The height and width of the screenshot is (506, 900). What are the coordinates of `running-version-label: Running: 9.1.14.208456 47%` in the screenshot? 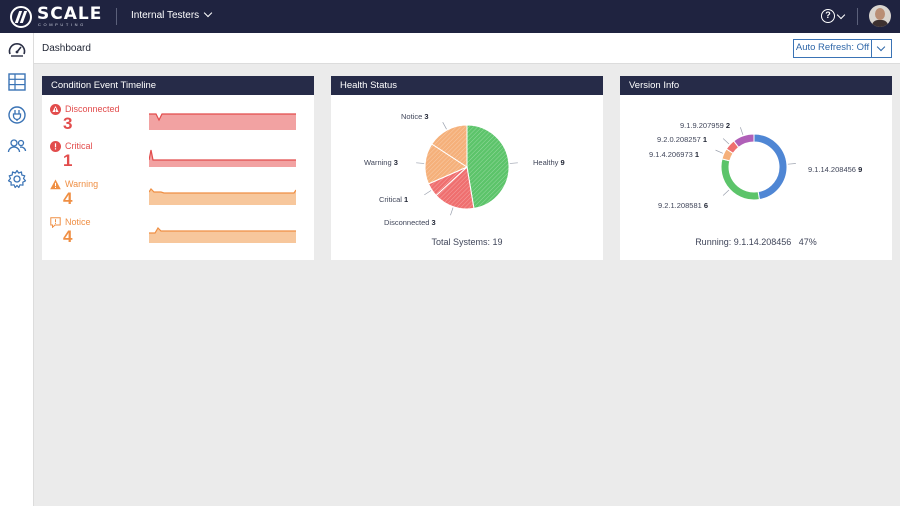 It's located at (756, 242).